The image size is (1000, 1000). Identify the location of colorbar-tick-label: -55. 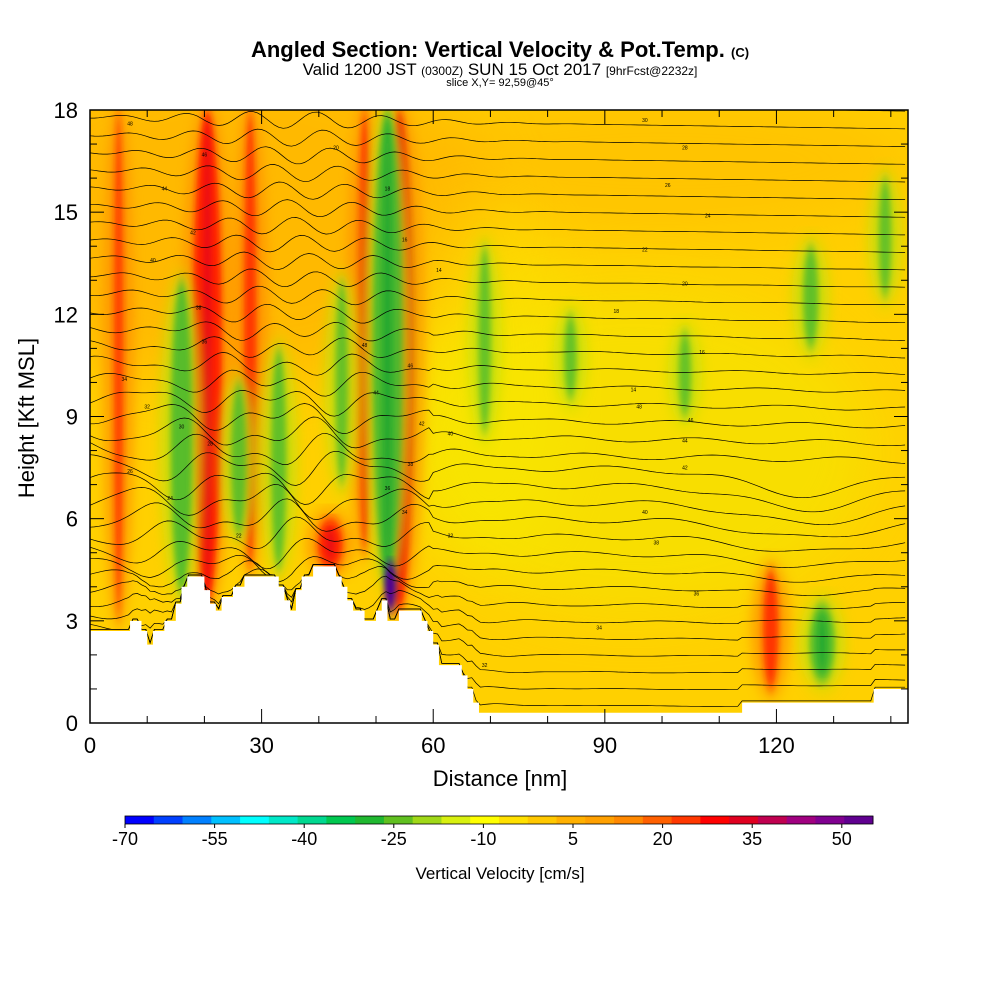
(215, 839).